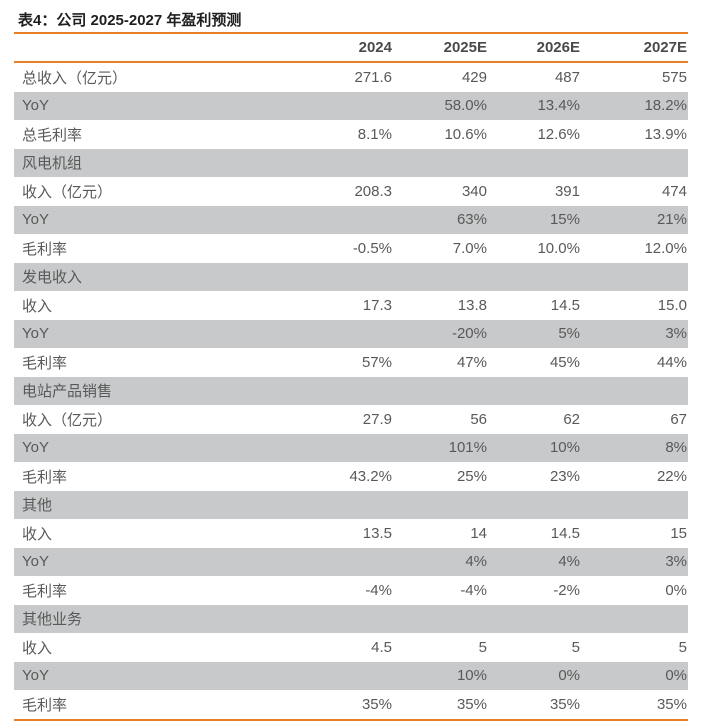  Describe the element at coordinates (566, 590) in the screenshot. I see `cell-2026e: -2%` at that location.